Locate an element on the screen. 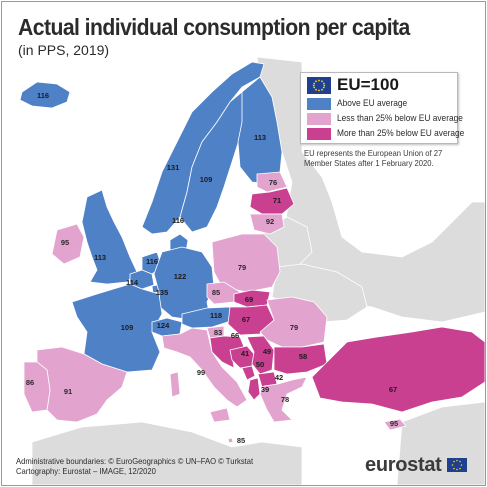 The height and width of the screenshot is (487, 487). country-montenegro is located at coordinates (248, 373).